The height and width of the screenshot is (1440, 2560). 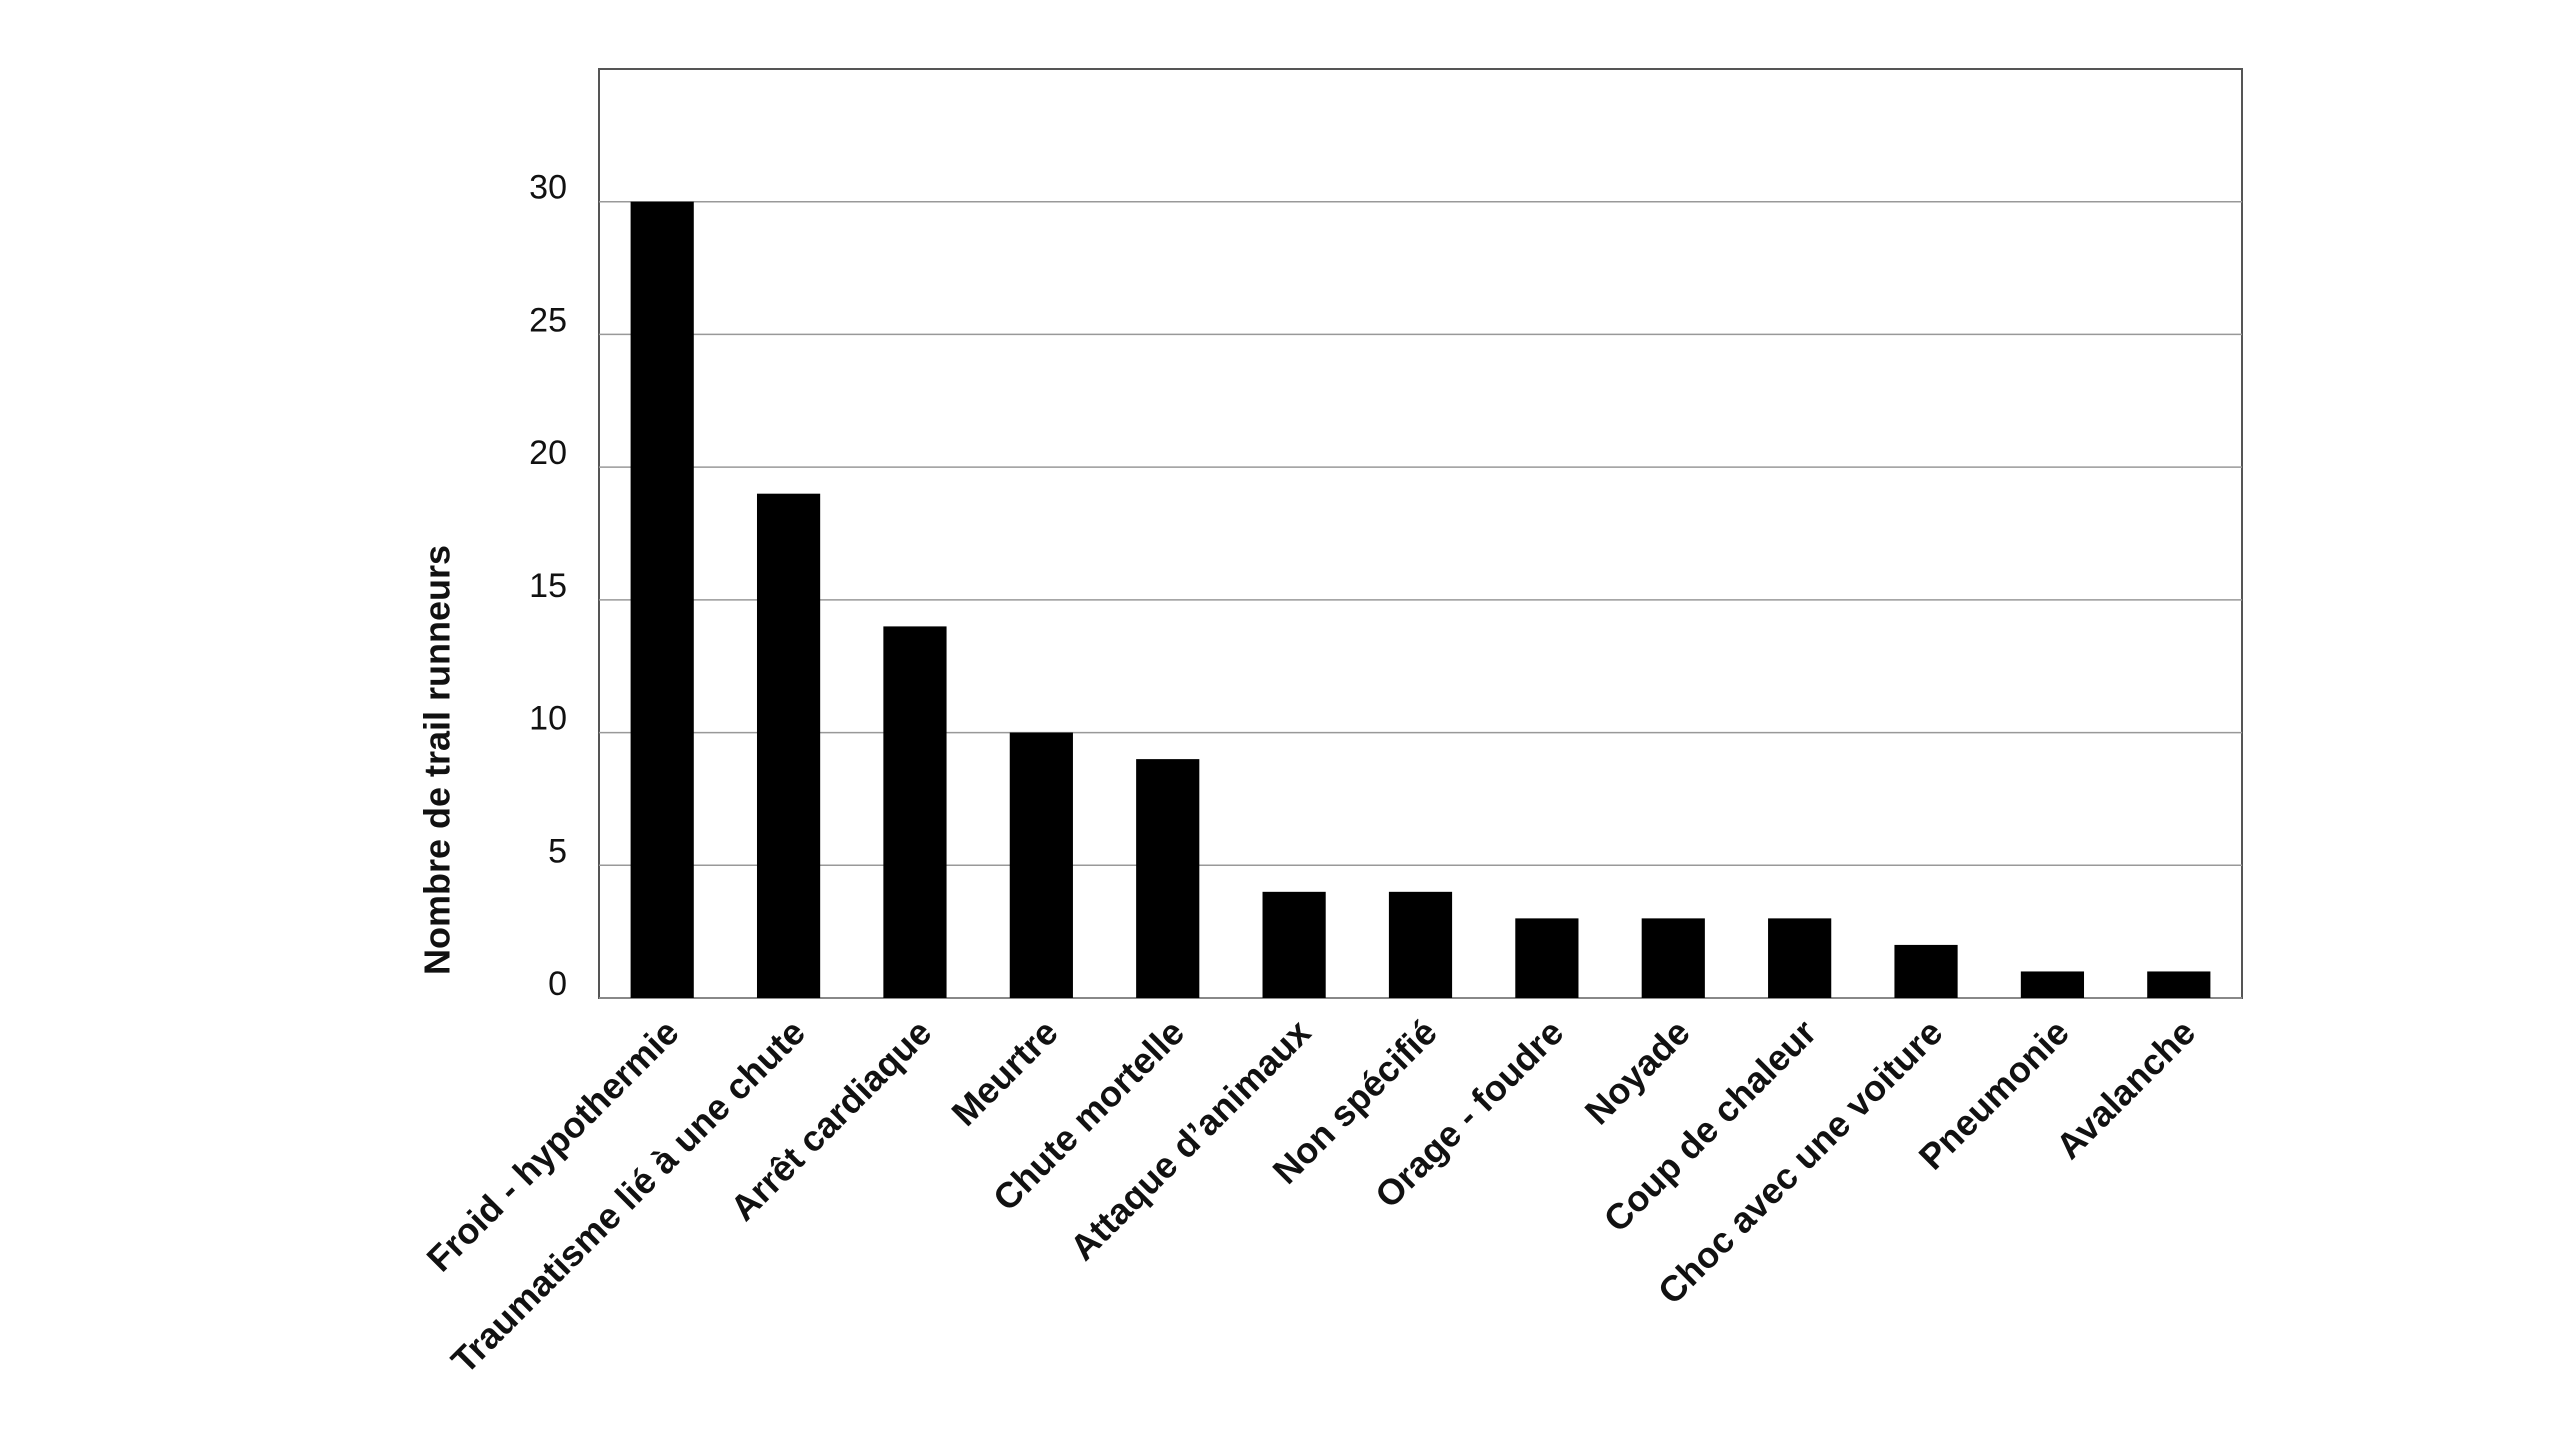 What do you see at coordinates (548, 719) in the screenshot?
I see `y-tick-label: 10` at bounding box center [548, 719].